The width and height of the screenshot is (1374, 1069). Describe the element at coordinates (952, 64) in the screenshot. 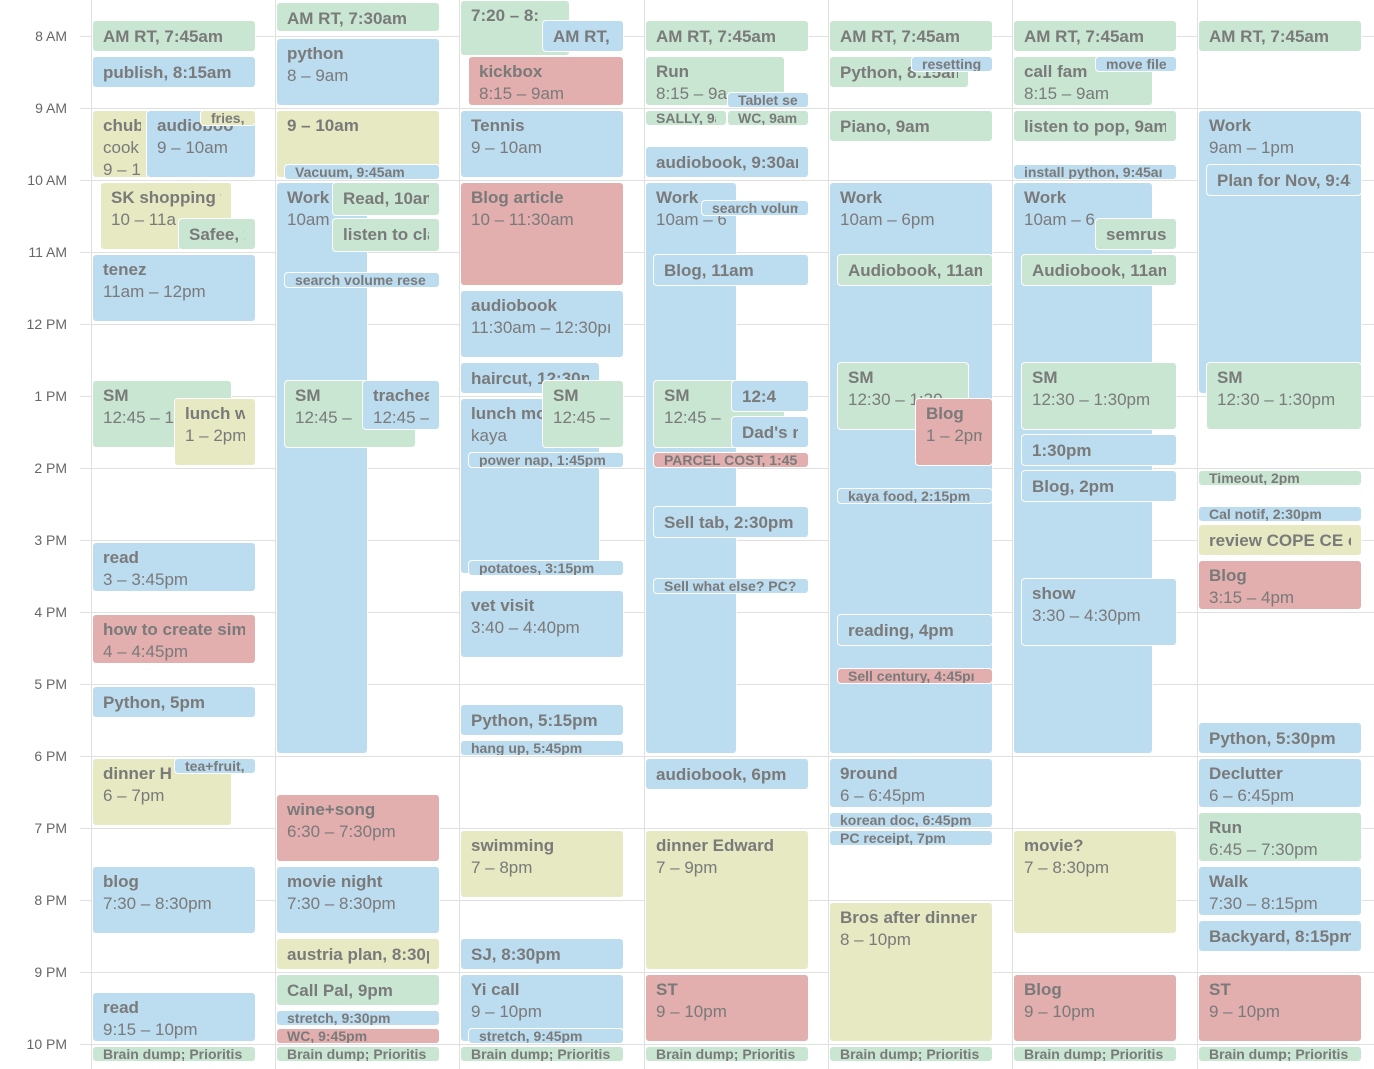

I see `calendar-event: resetting` at that location.